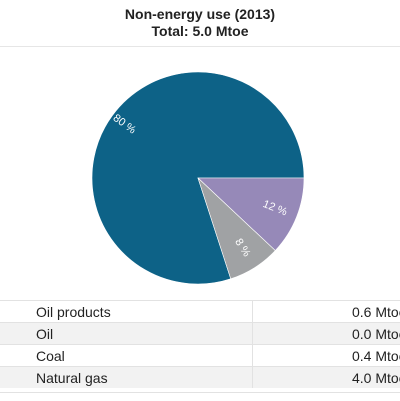 The width and height of the screenshot is (400, 401). I want to click on legend-name: Coal, so click(50, 356).